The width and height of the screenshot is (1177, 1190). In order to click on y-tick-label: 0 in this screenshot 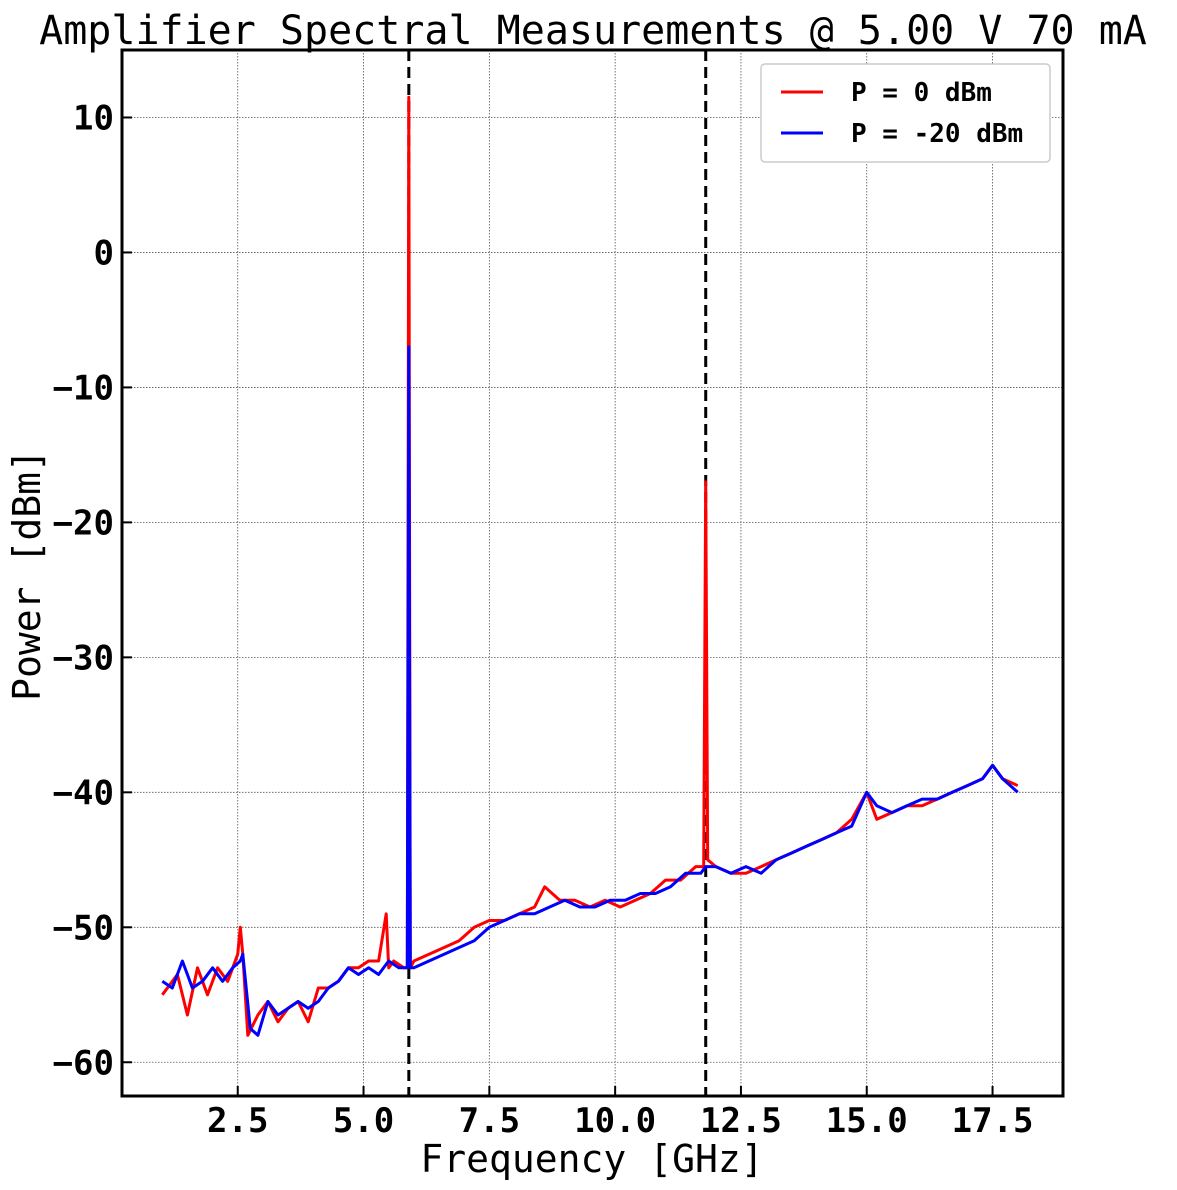, I will do `click(104, 253)`.